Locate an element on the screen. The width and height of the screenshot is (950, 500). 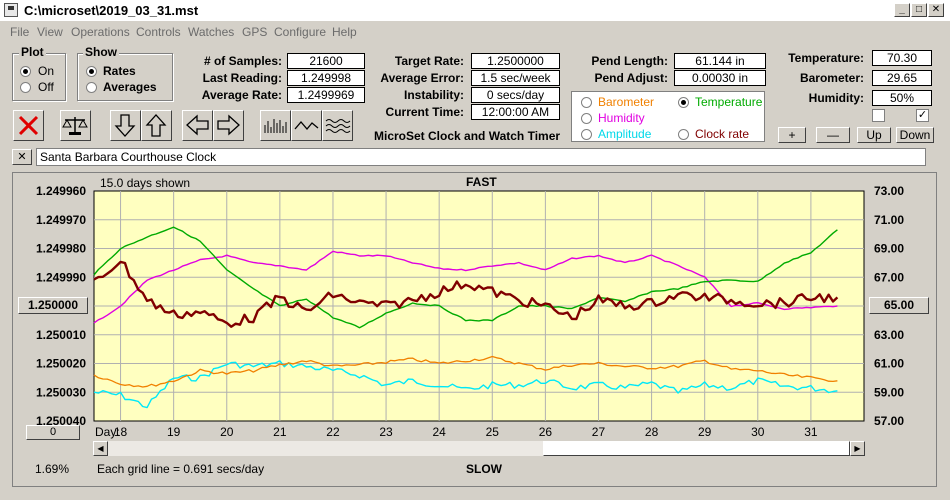
zero-button: 0 is located at coordinates (53, 432).